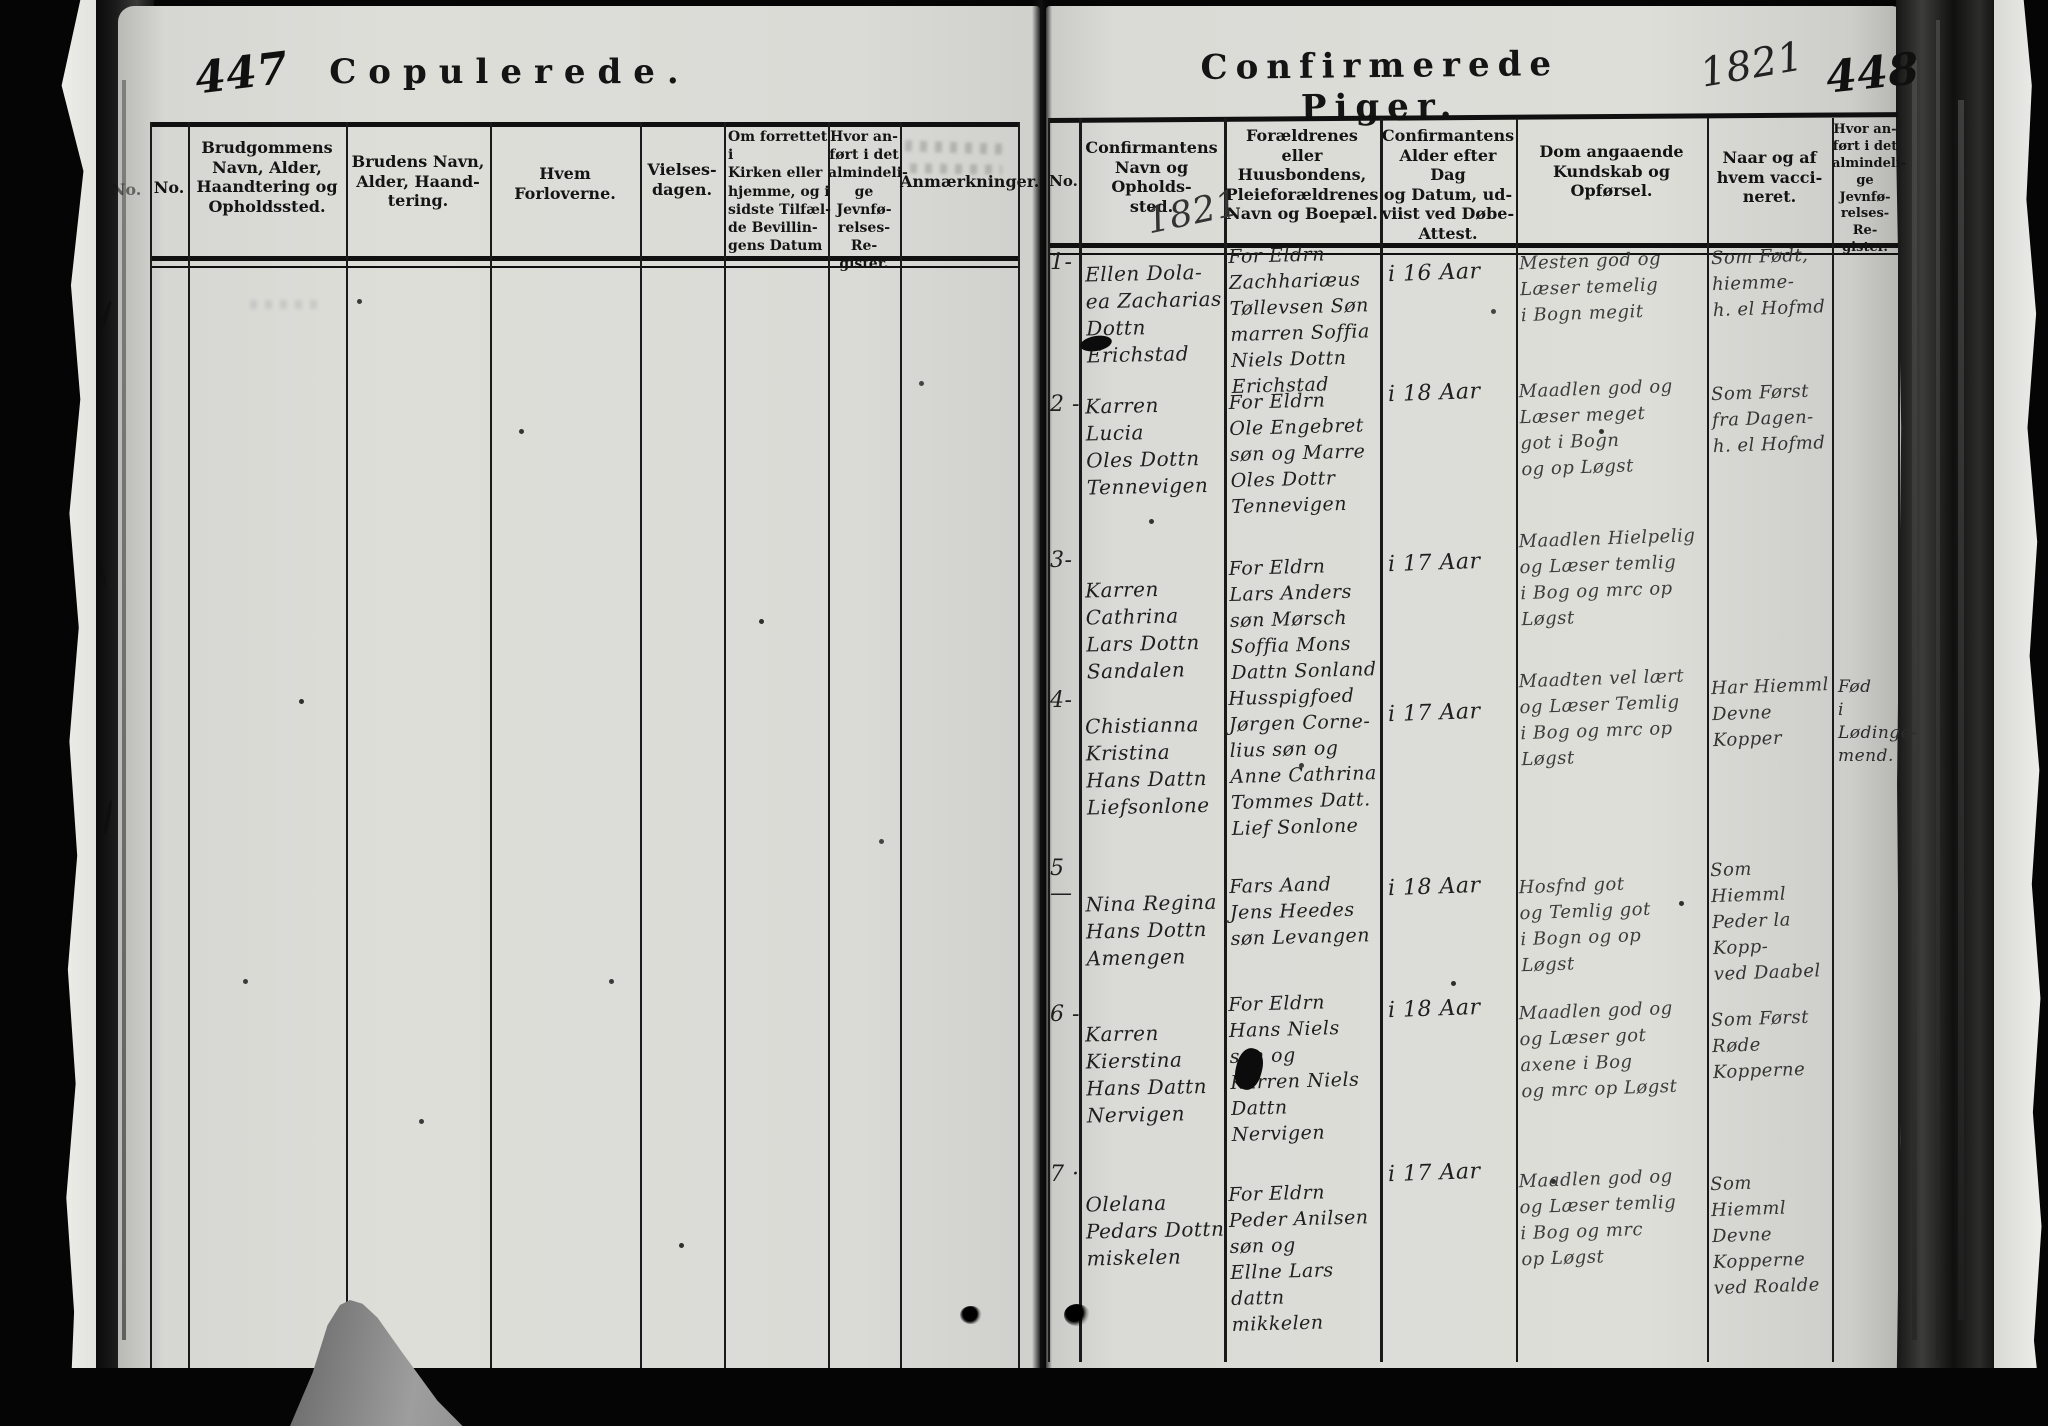 This screenshot has height=1426, width=2048. Describe the element at coordinates (1061, 560) in the screenshot. I see `entry-no: 3-` at that location.